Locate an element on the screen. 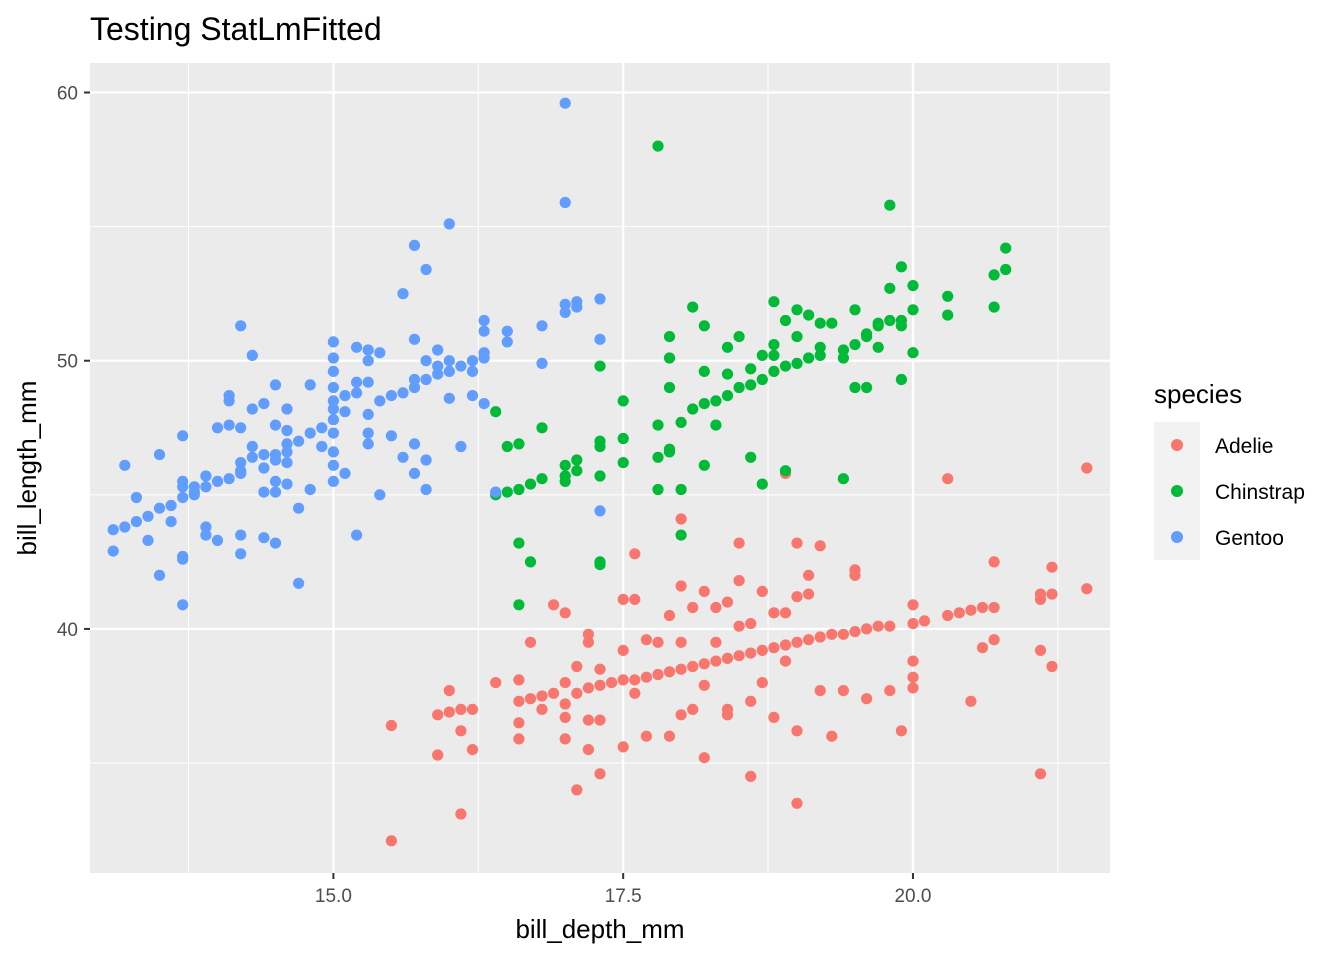 The image size is (1344, 960). legend-title: species is located at coordinates (1198, 394).